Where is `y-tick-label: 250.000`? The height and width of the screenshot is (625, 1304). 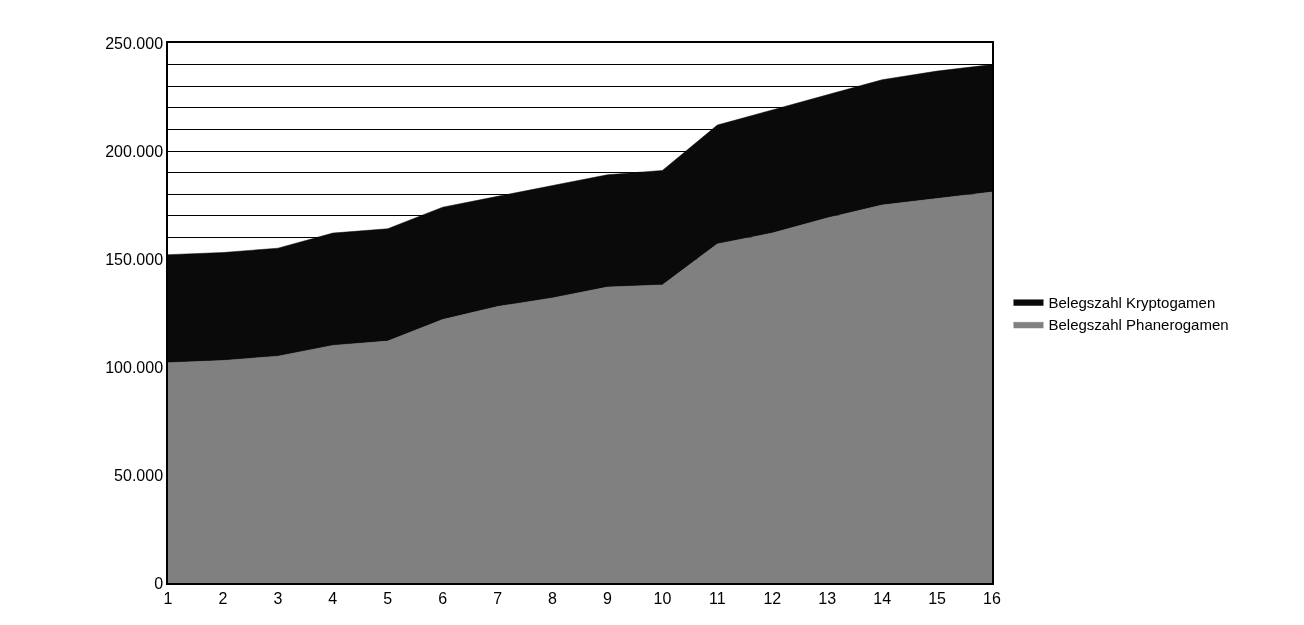
y-tick-label: 250.000 is located at coordinates (134, 43).